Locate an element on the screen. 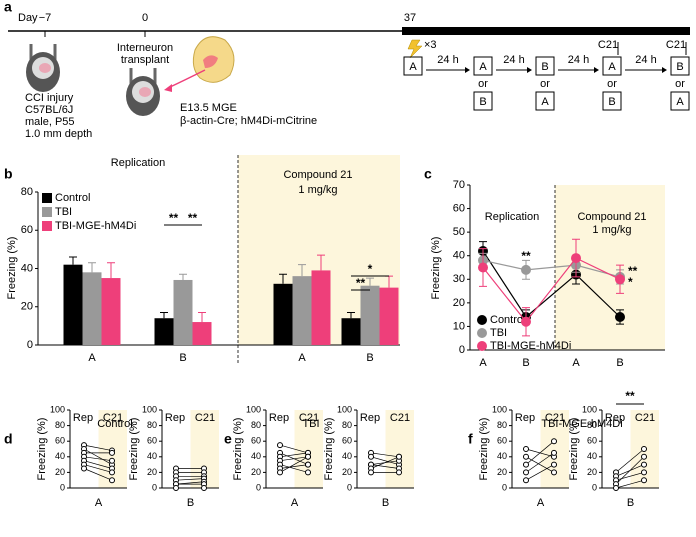  significance-label: * is located at coordinates (630, 282).